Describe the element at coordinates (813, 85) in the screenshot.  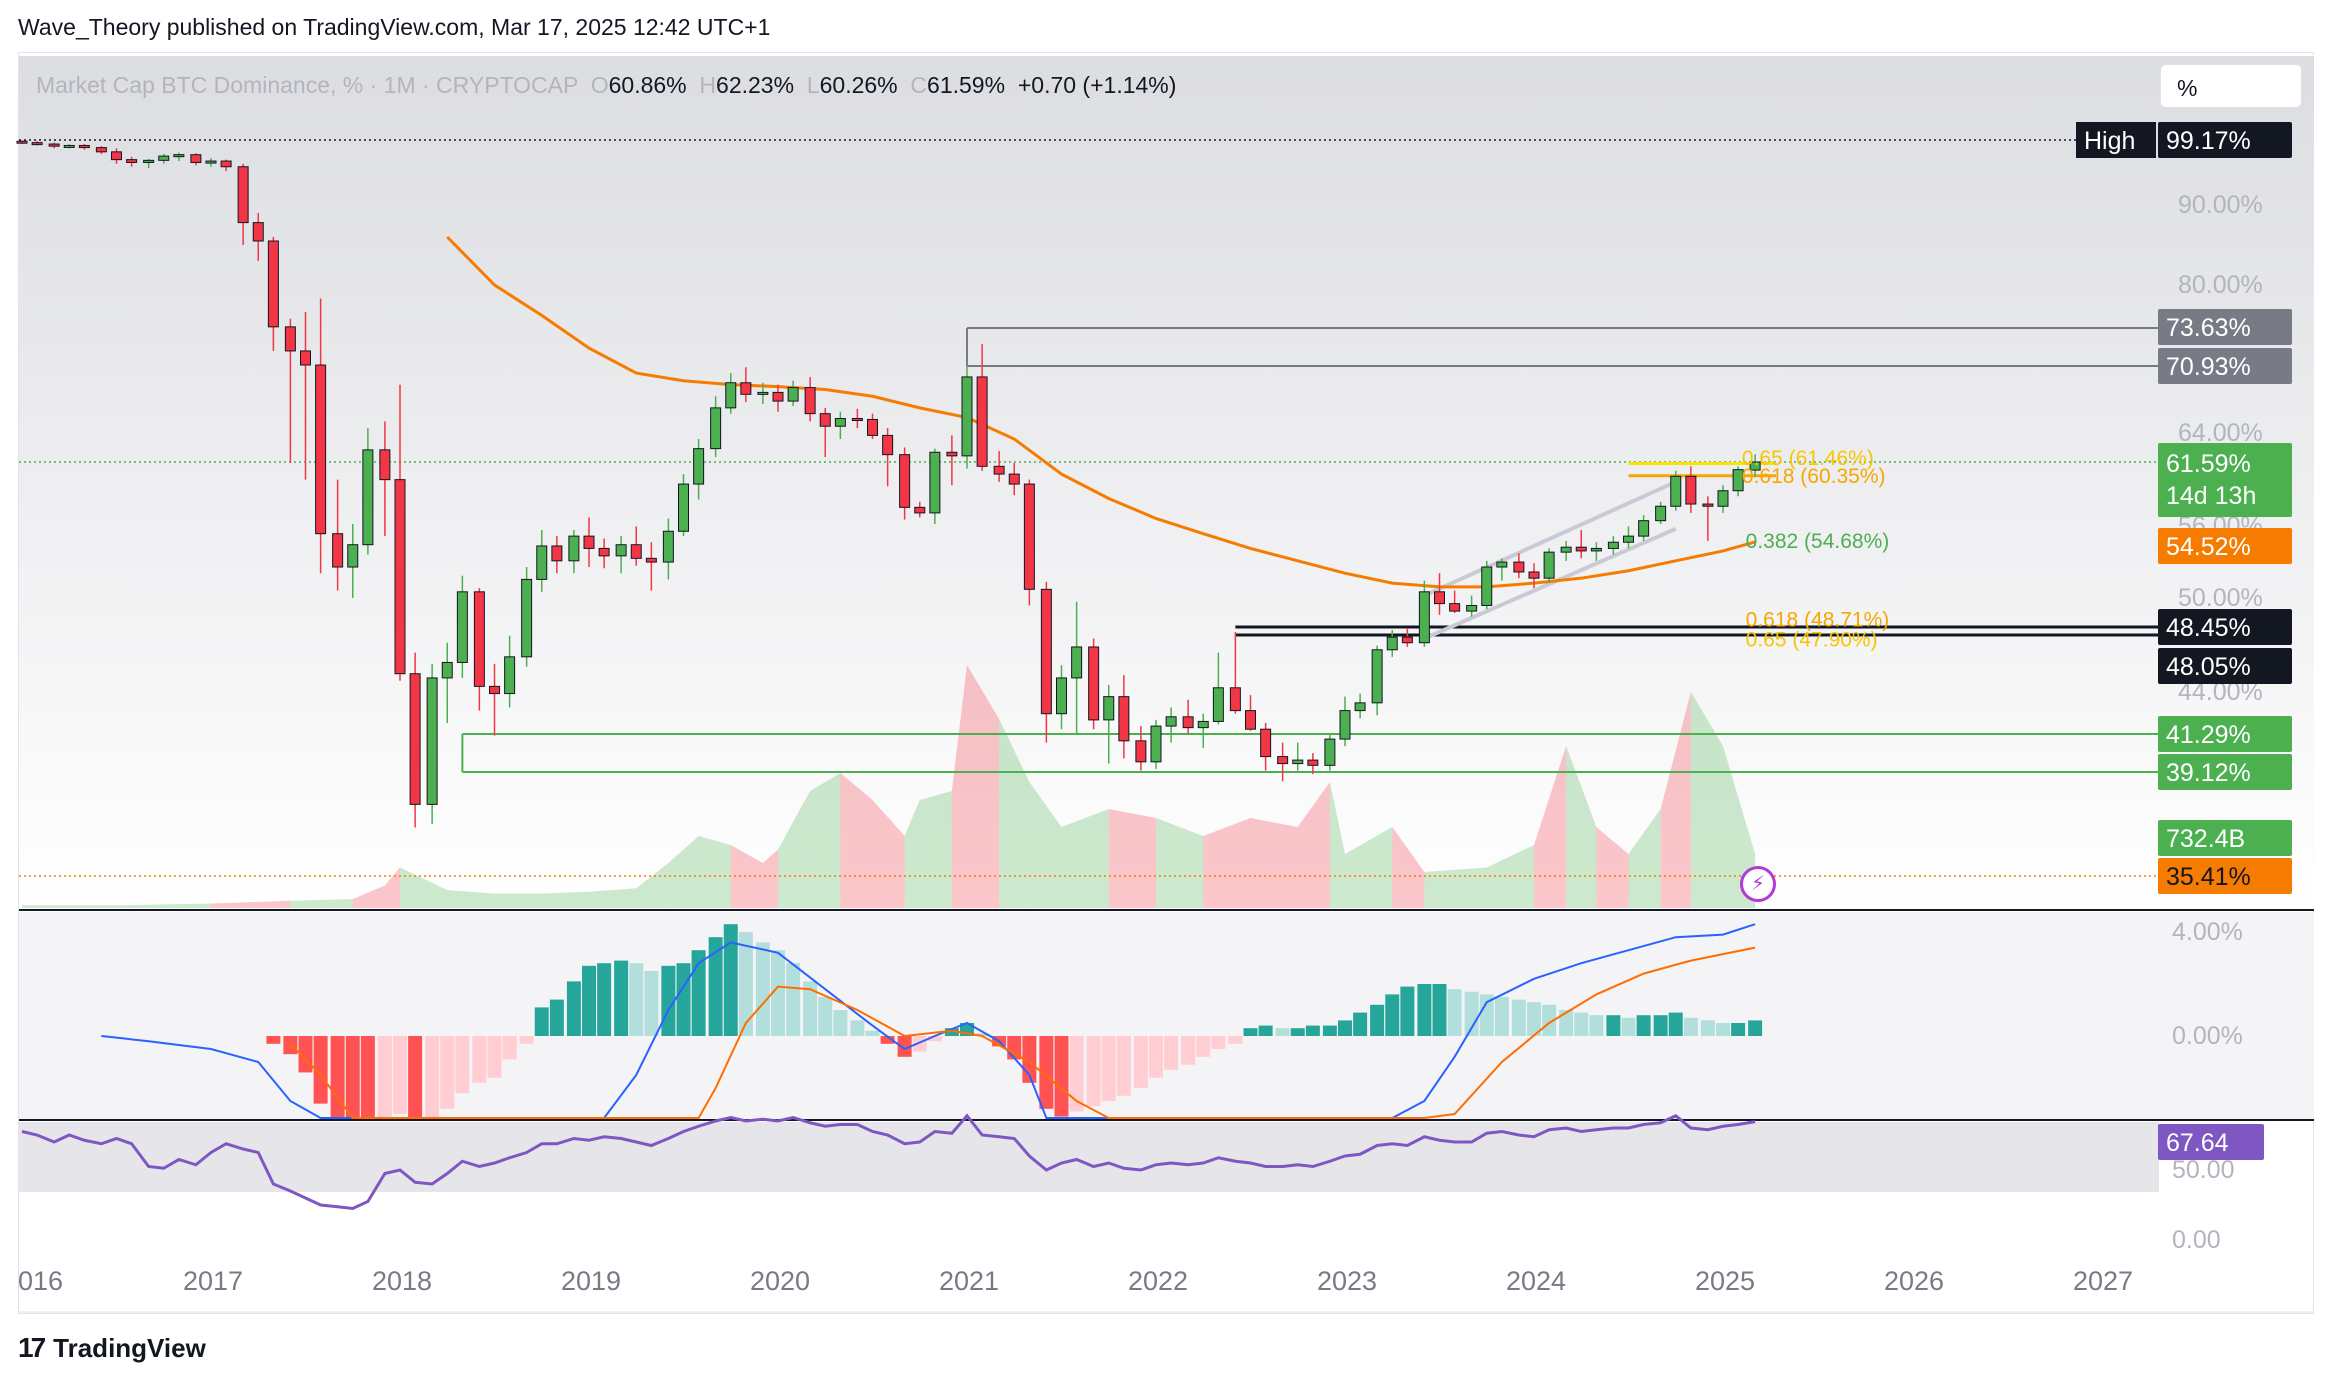
I see `low-label: L` at that location.